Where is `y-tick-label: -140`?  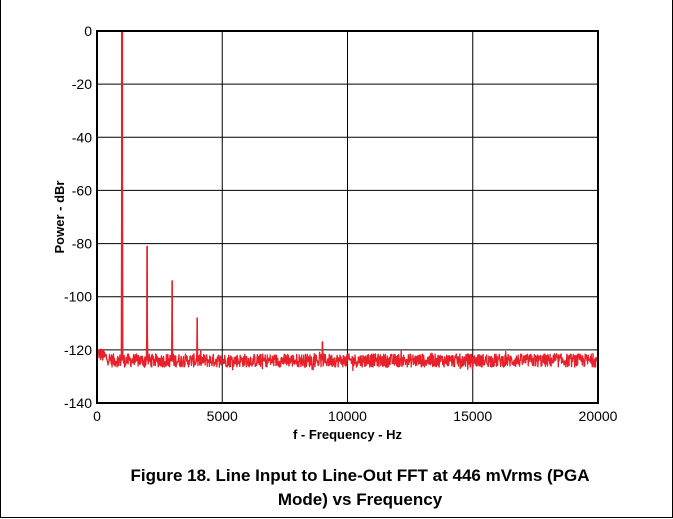
y-tick-label: -140 is located at coordinates (78, 403).